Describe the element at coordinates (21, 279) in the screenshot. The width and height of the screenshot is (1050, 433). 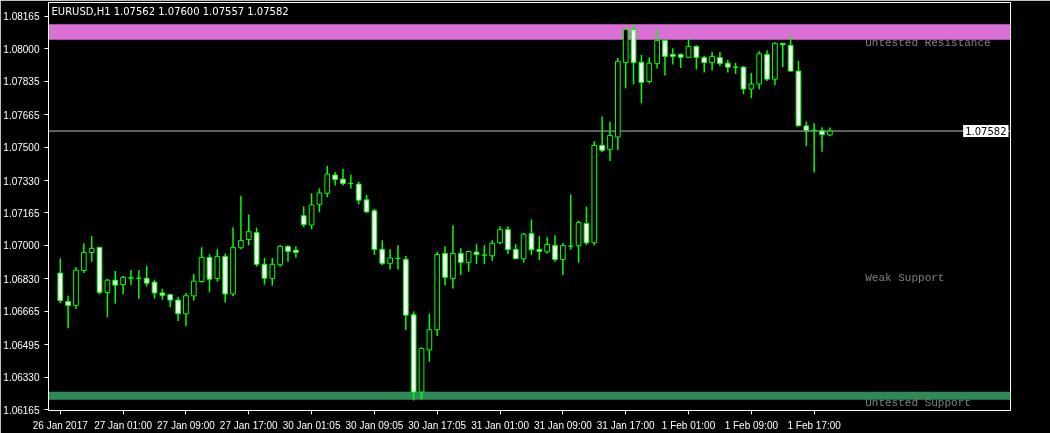
I see `y-tick-label: 1.06830` at that location.